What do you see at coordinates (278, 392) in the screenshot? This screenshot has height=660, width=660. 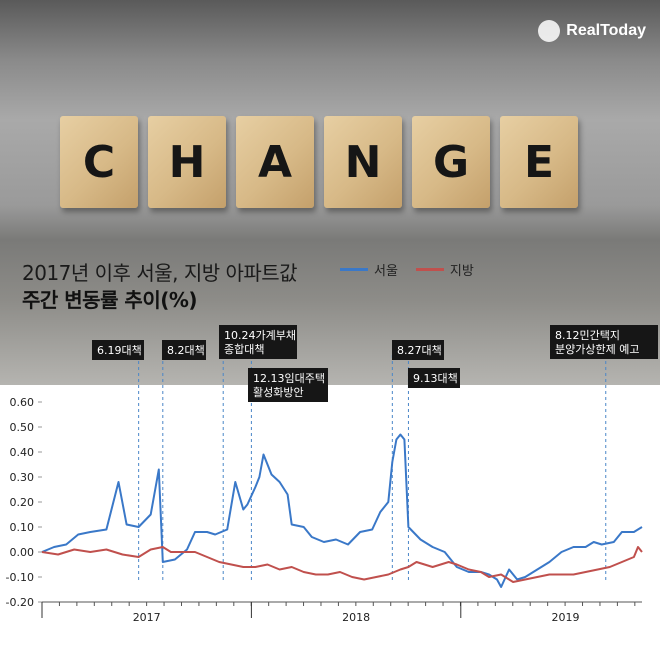 I see `annotation-label-3-1: 활성화방안` at bounding box center [278, 392].